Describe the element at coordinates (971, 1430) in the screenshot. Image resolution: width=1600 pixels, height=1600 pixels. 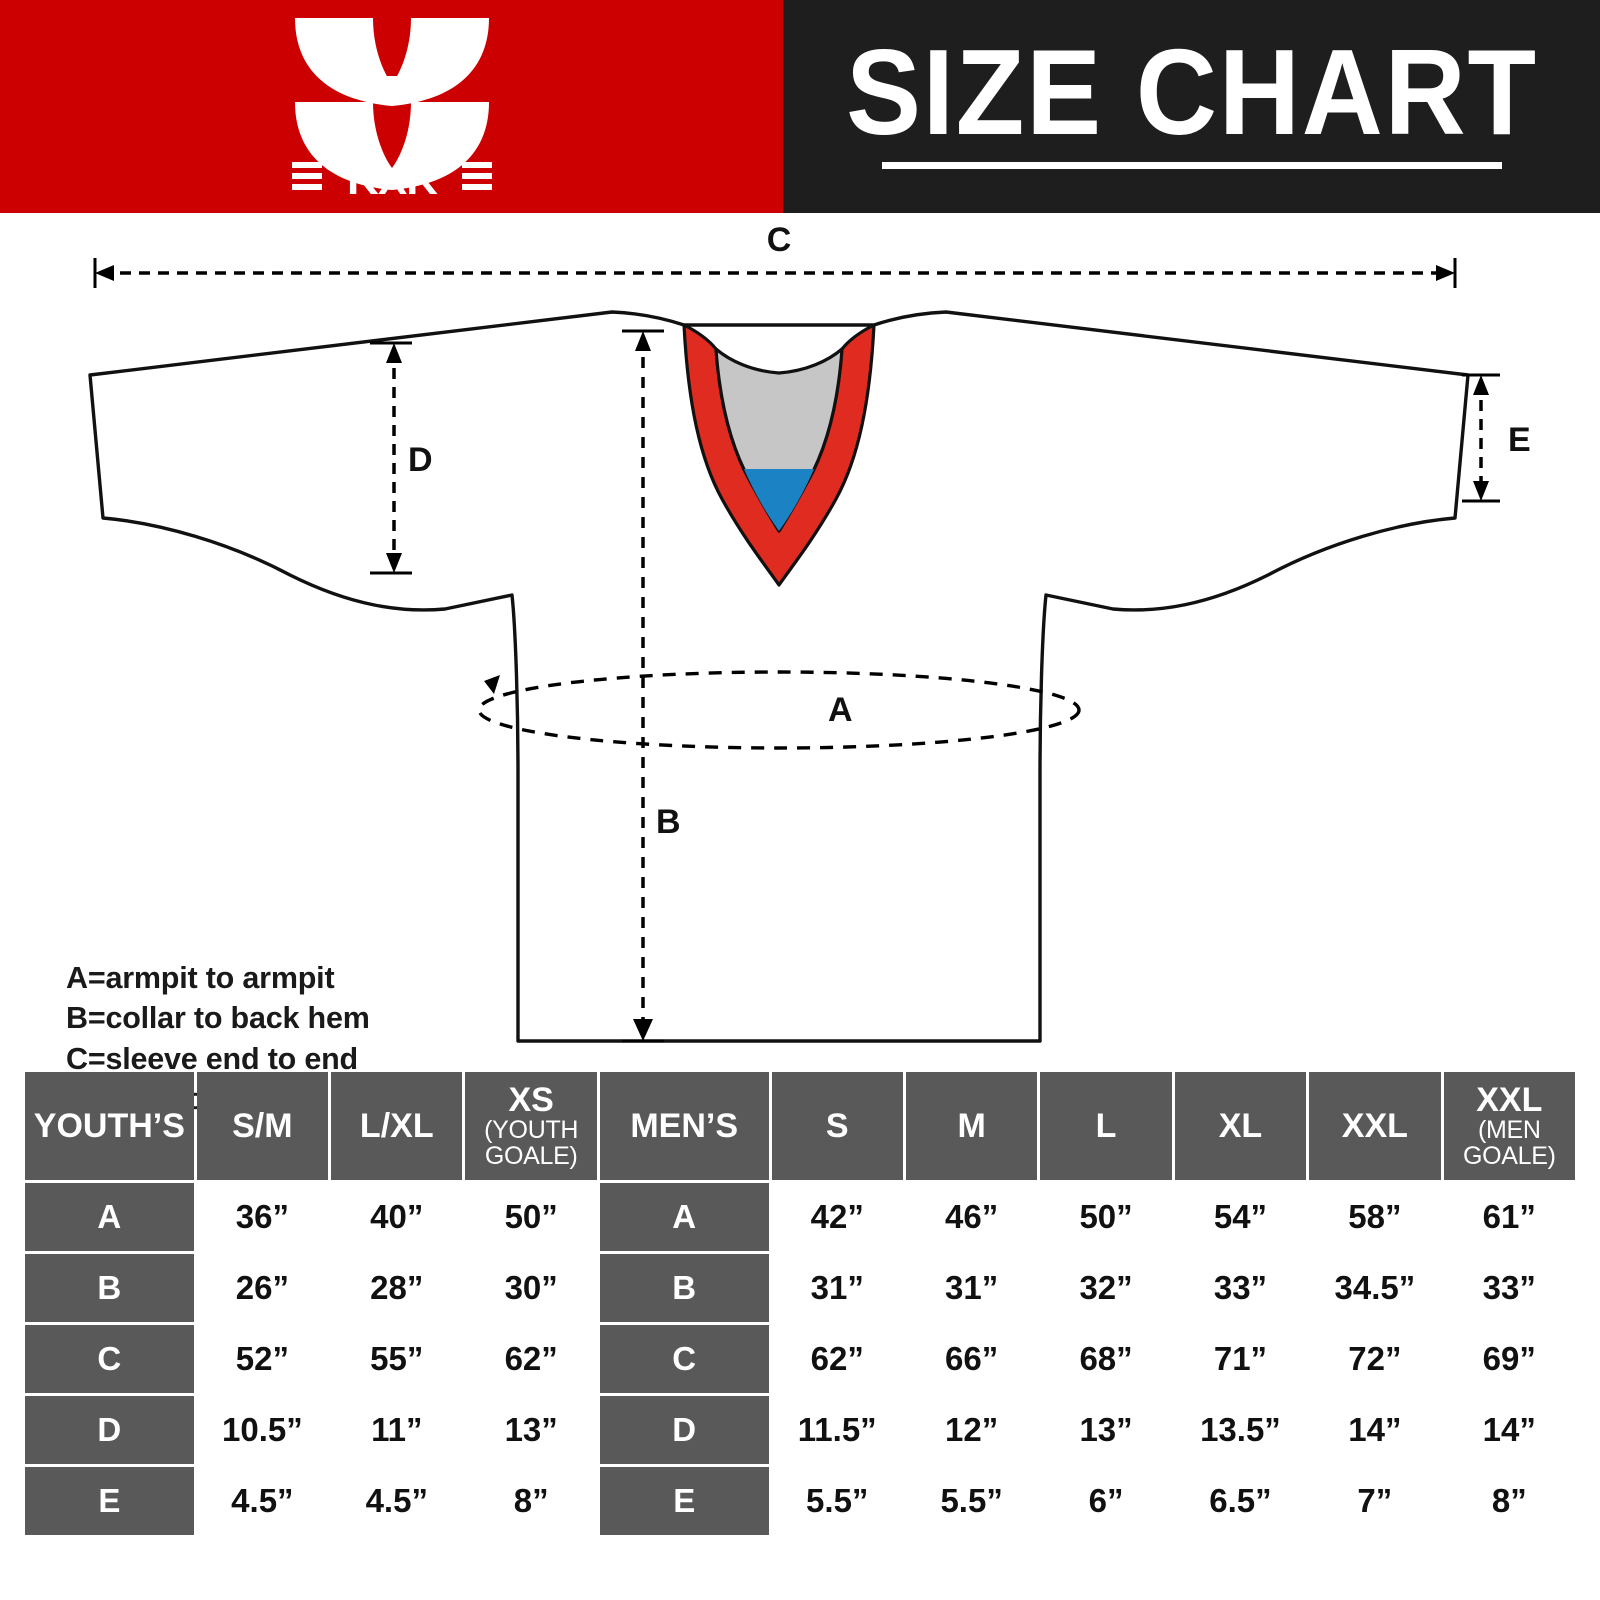
I see `mens-d-m: 12”` at that location.